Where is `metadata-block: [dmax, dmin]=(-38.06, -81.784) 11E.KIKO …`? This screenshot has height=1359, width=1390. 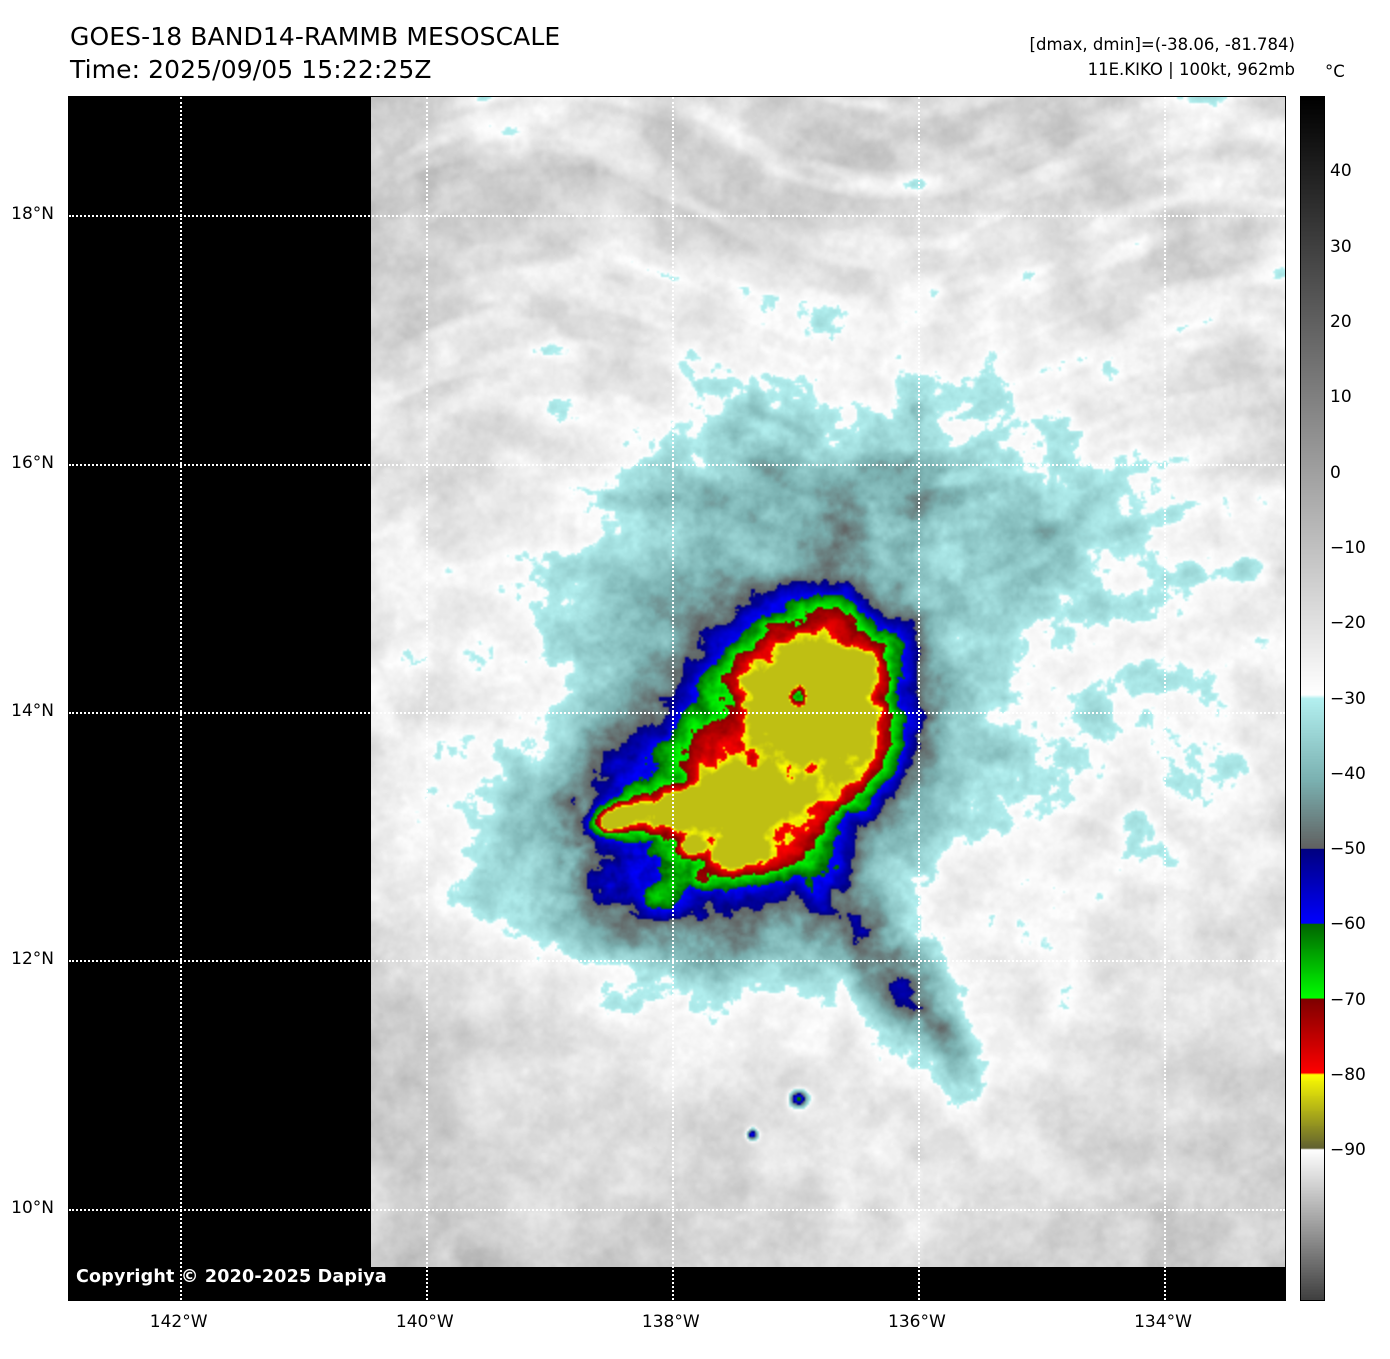
metadata-block: [dmax, dmin]=(-38.06, -81.784) 11E.KIKO … is located at coordinates (1085, 57).